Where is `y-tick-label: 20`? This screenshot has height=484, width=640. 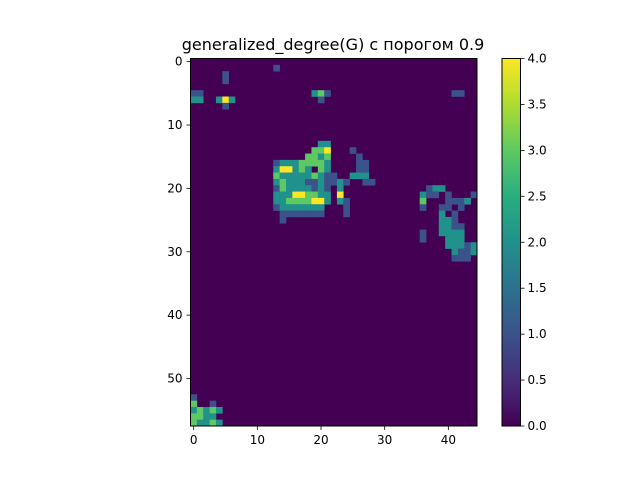 y-tick-label: 20 is located at coordinates (174, 188).